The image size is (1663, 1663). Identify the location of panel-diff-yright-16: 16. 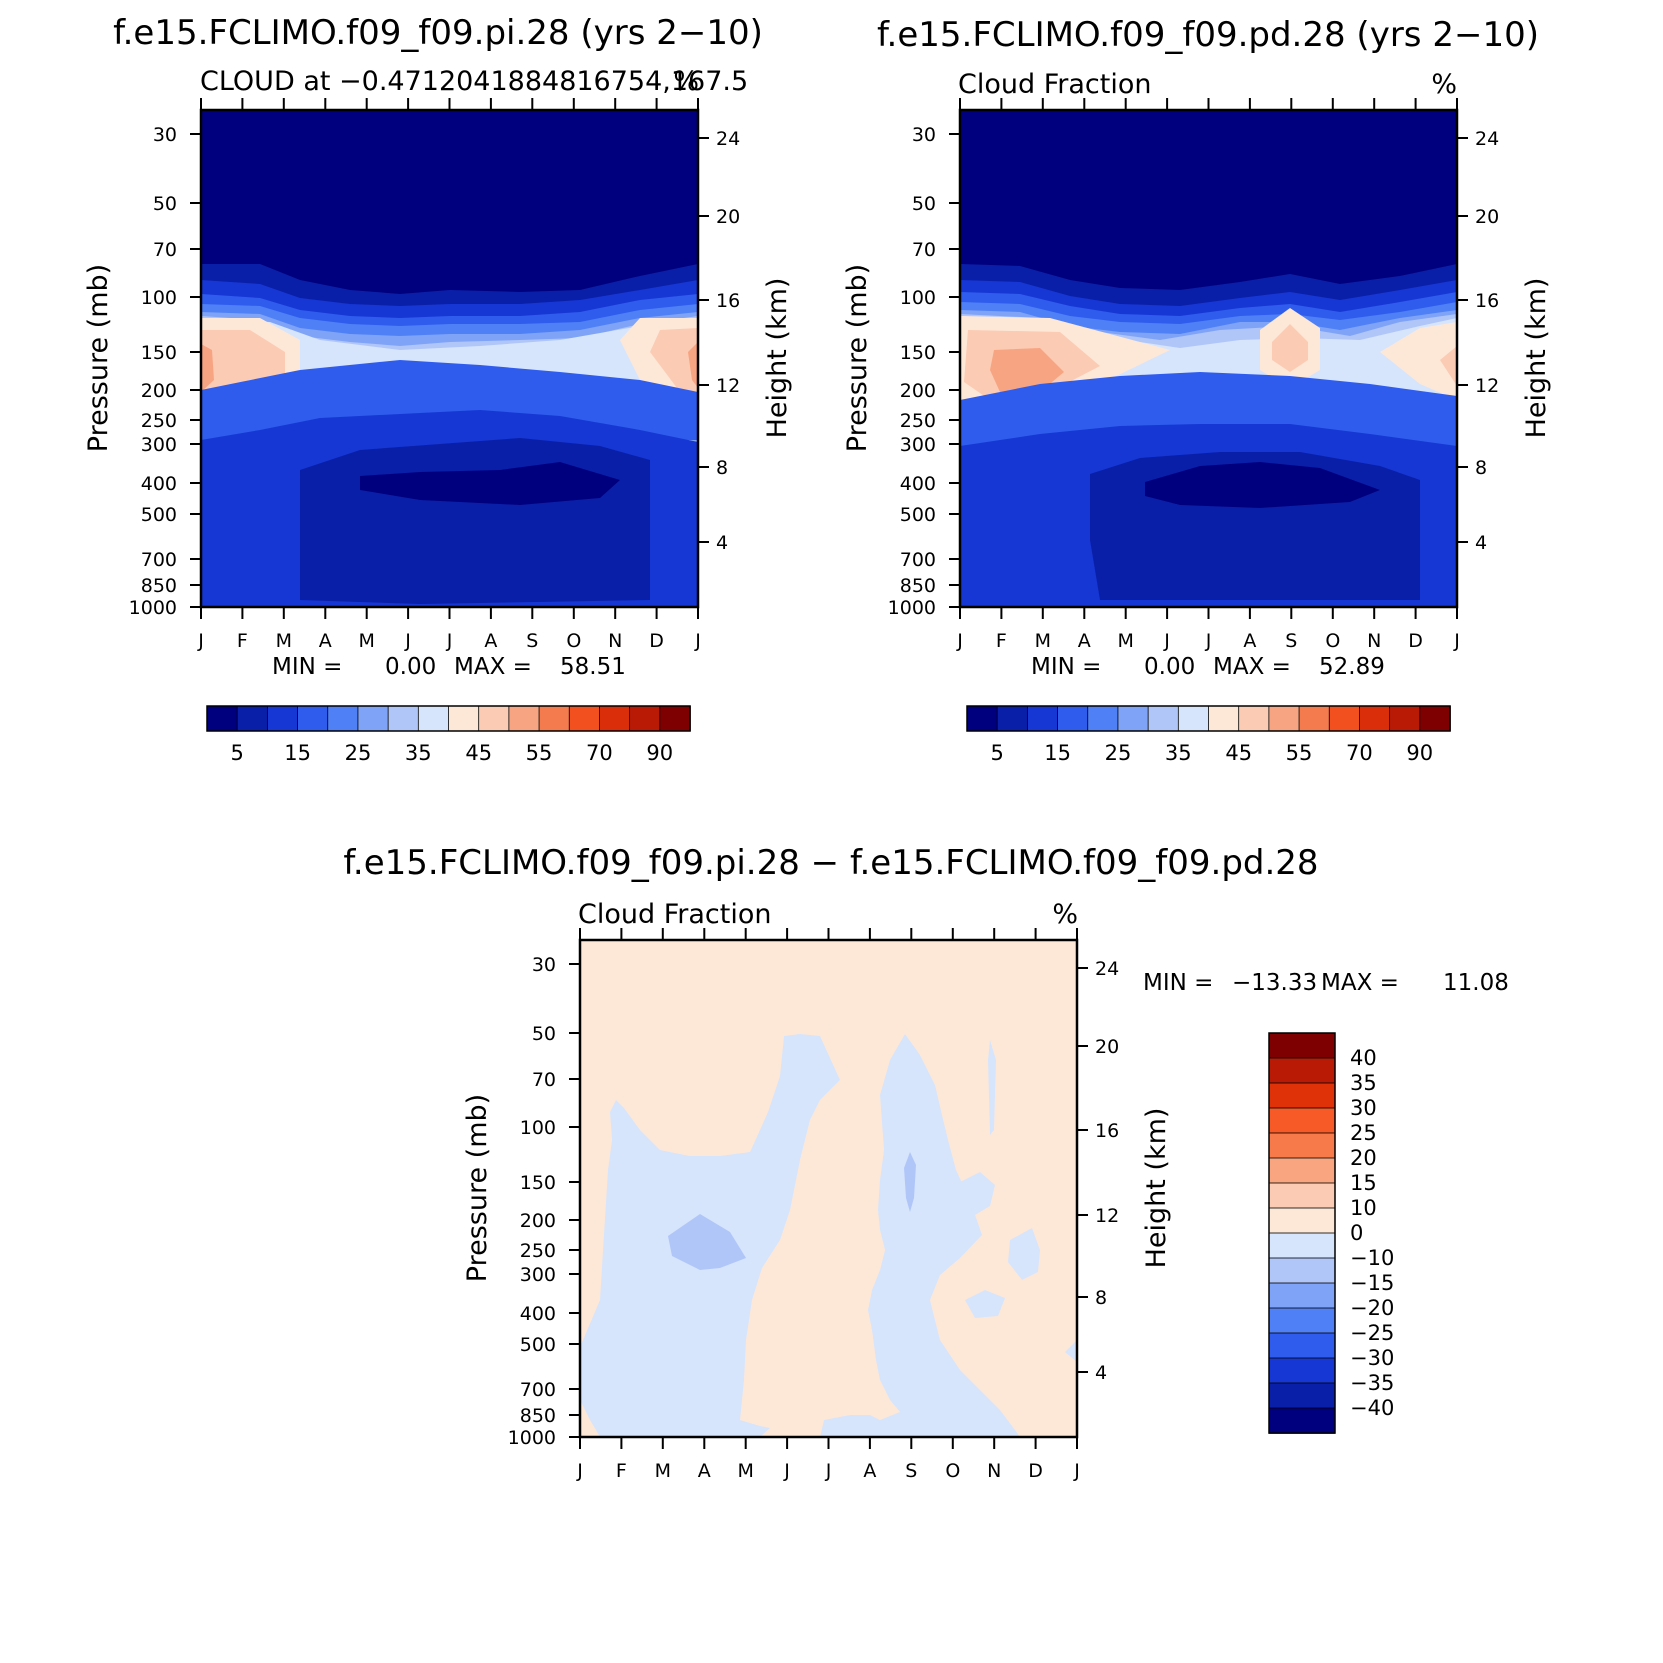
(1107, 1131).